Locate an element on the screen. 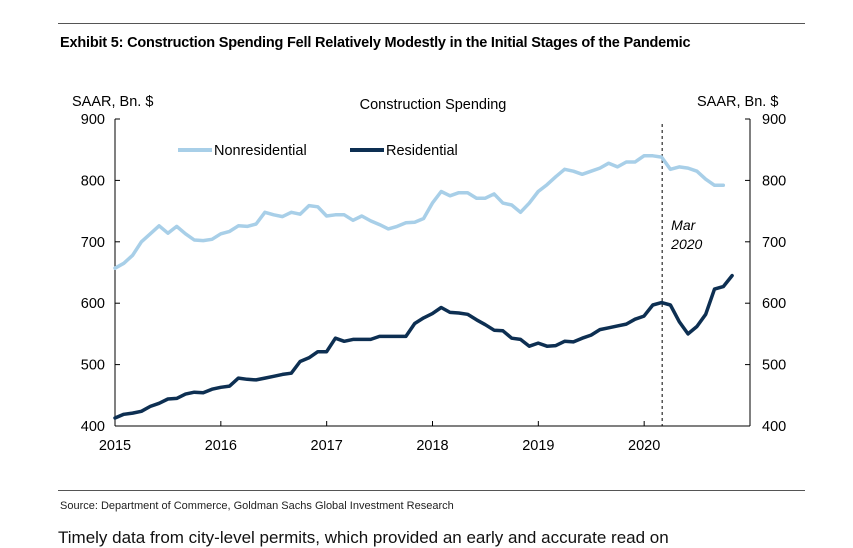 The width and height of the screenshot is (853, 548). annotation-mar: Mar is located at coordinates (683, 225).